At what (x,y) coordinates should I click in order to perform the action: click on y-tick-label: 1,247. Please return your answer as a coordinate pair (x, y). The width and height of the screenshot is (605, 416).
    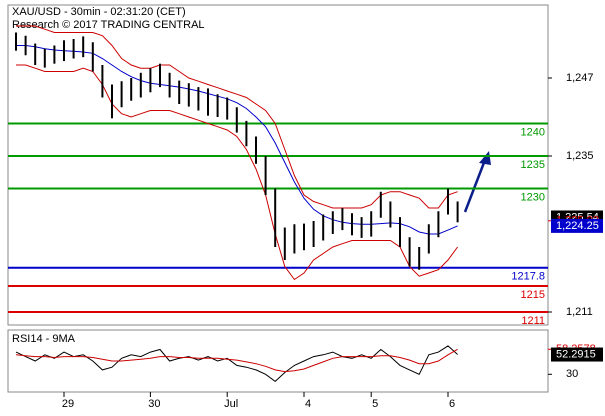
    Looking at the image, I should click on (580, 78).